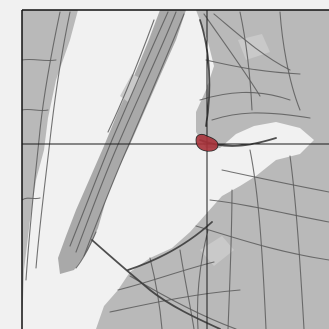 The height and width of the screenshot is (329, 329). I want to click on location-blob-icon, so click(207, 142).